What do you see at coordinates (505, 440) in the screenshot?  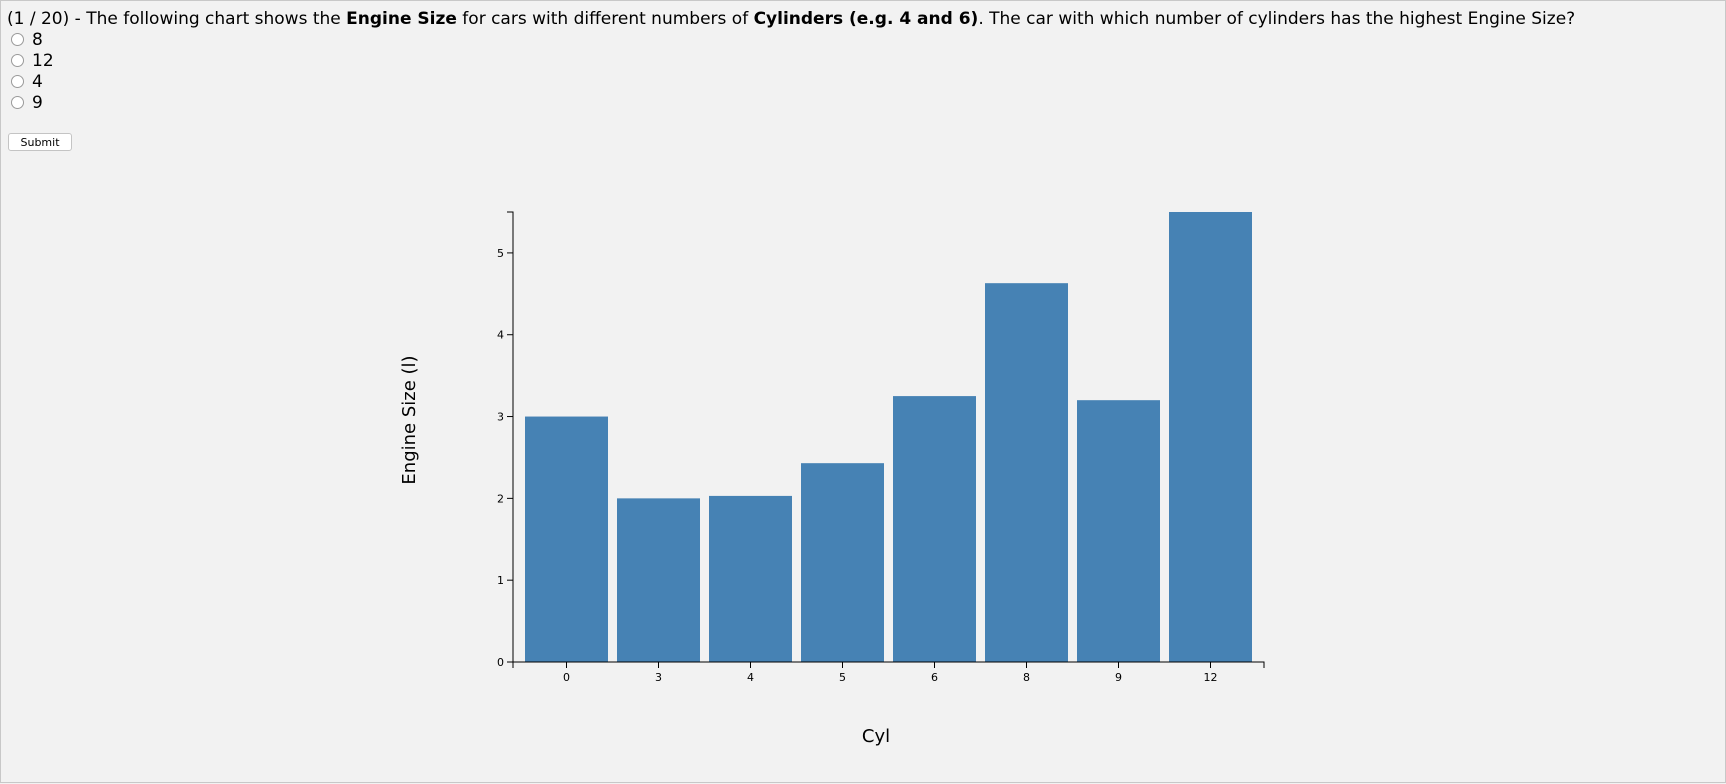 I see `y-axis: 0 1 2 3 4 5` at bounding box center [505, 440].